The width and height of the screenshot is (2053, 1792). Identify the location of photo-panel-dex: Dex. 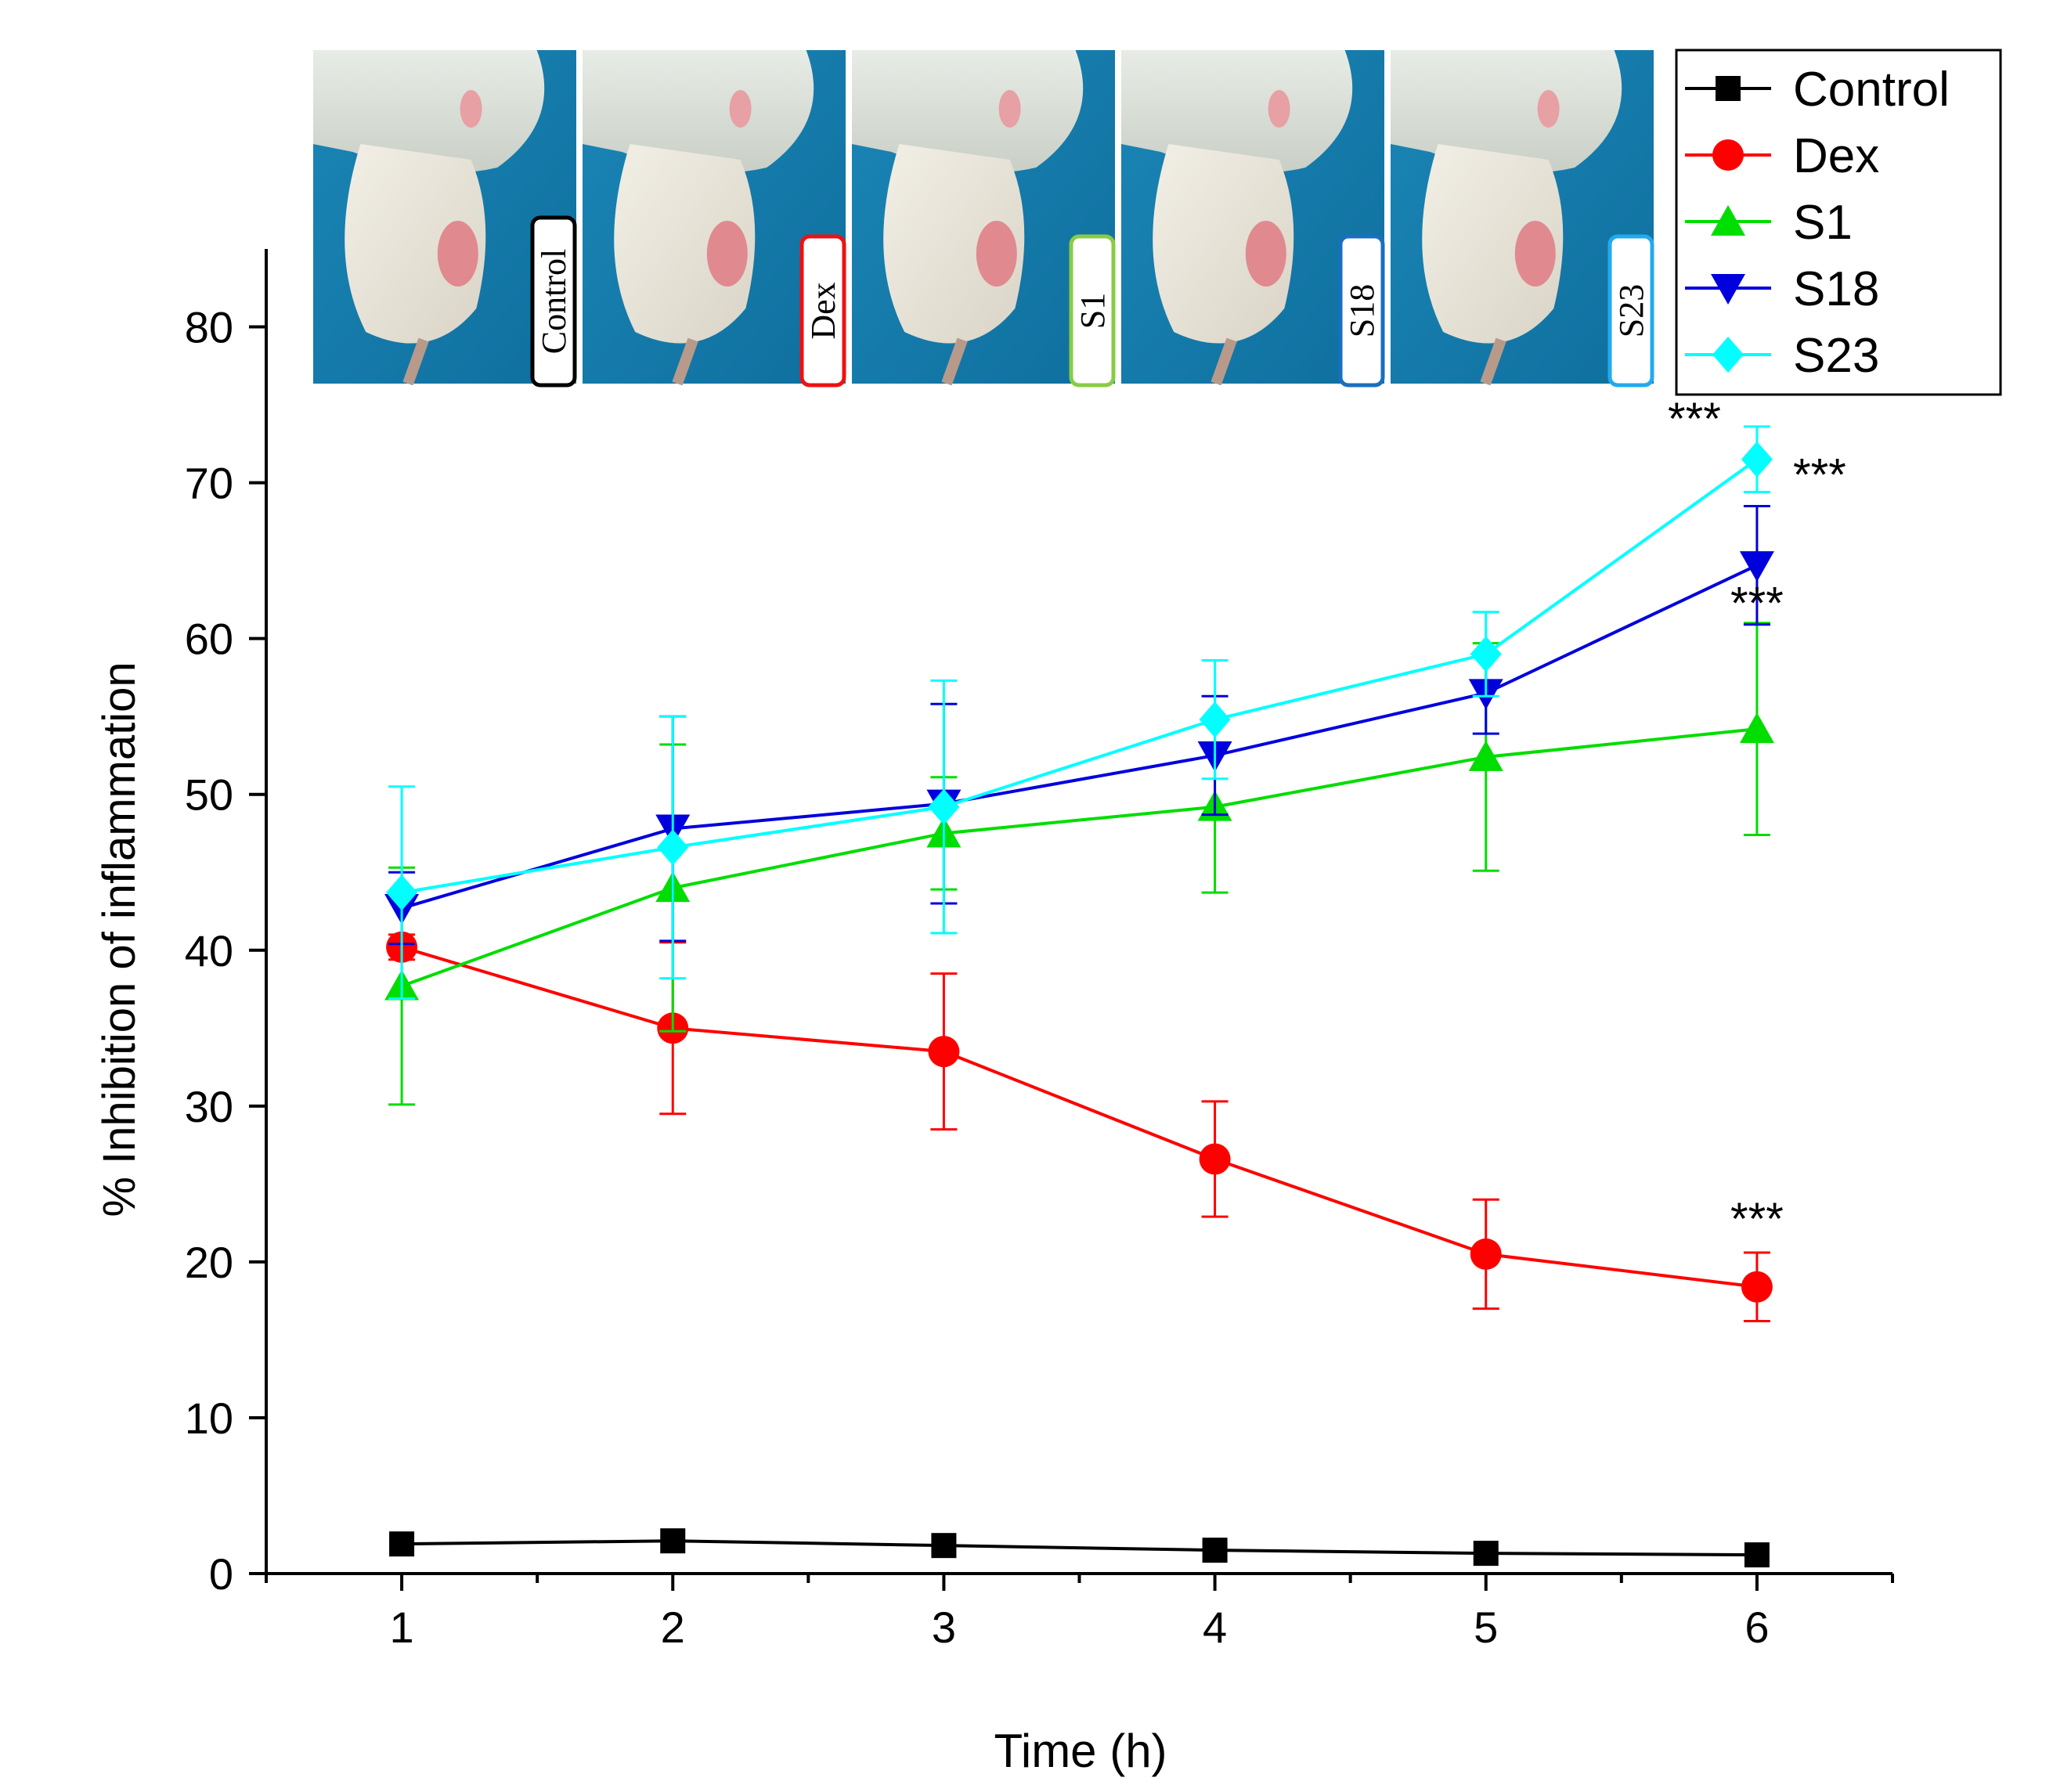
(714, 219).